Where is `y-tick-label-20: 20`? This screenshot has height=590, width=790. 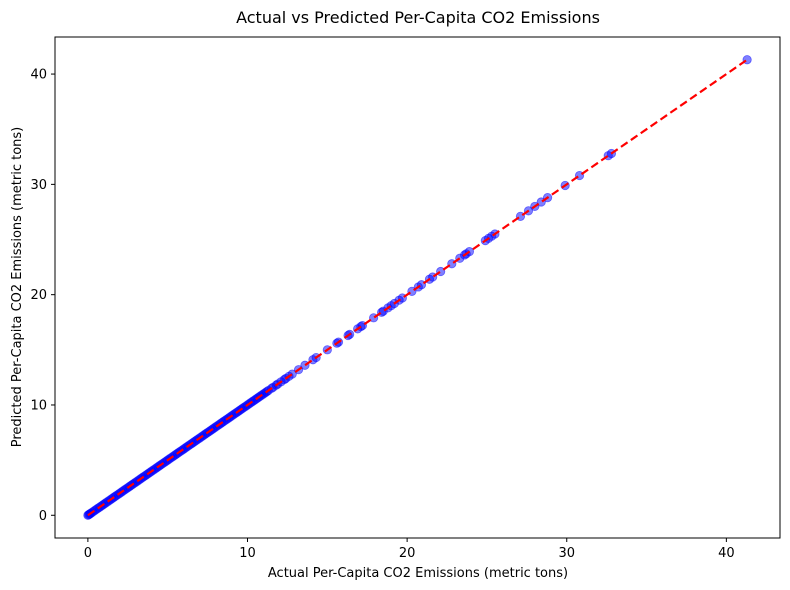 y-tick-label-20: 20 is located at coordinates (38, 295).